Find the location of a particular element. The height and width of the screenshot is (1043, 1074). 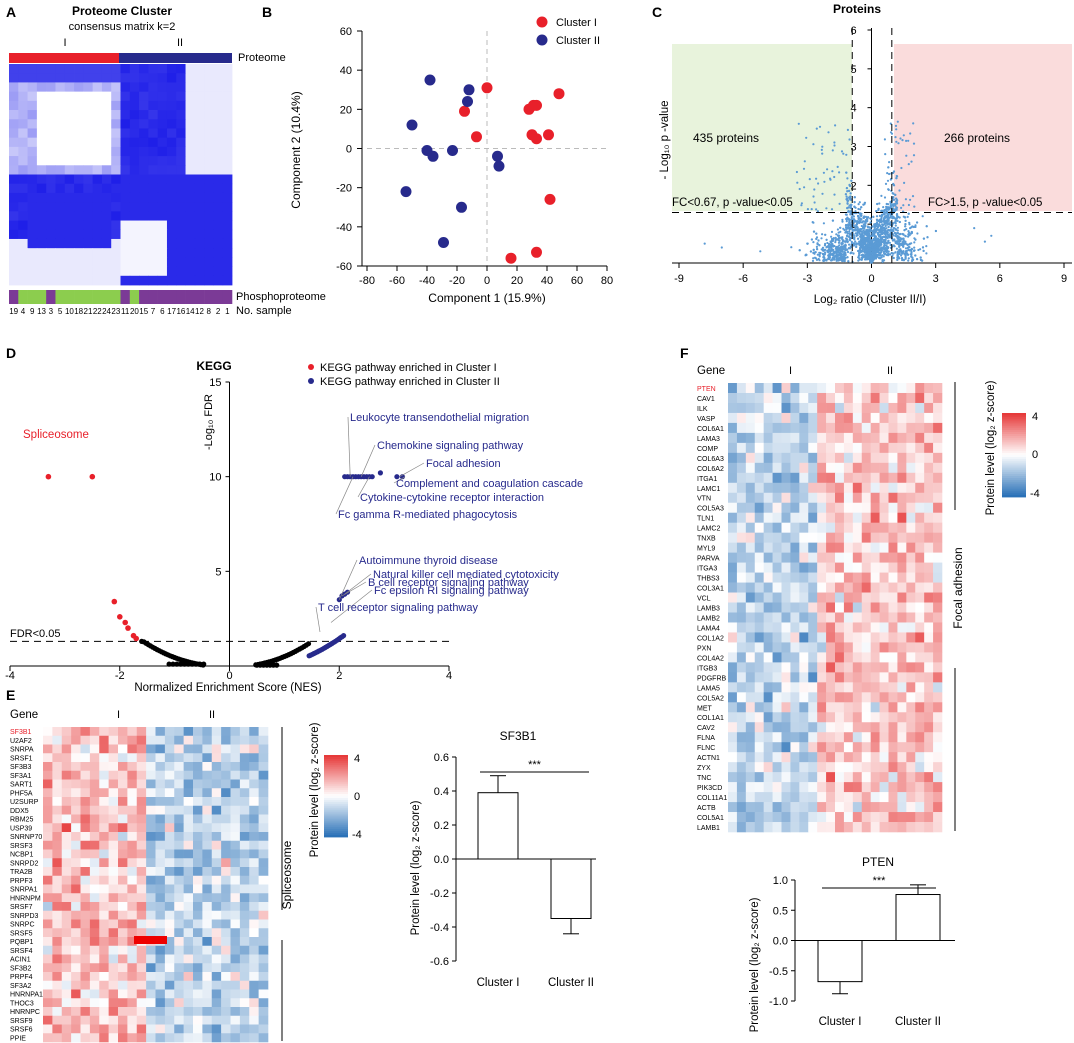

panel-label-a: A is located at coordinates (11, 12).